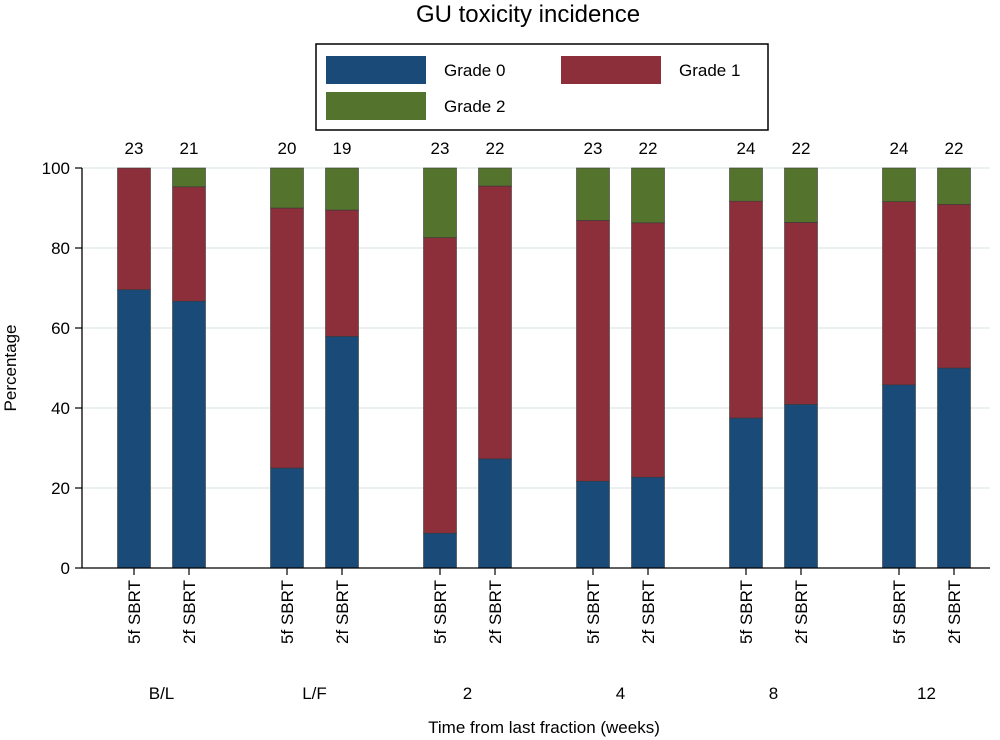  Describe the element at coordinates (773, 693) in the screenshot. I see `group-label: 8` at that location.